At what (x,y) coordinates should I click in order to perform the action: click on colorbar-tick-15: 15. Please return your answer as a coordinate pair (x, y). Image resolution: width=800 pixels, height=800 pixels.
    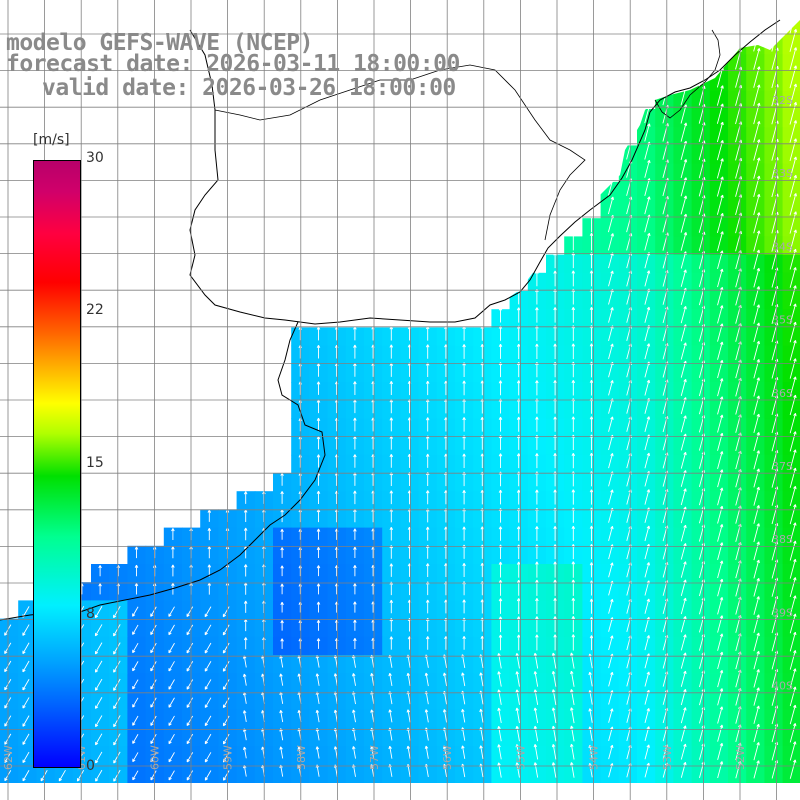
    Looking at the image, I should click on (95, 463).